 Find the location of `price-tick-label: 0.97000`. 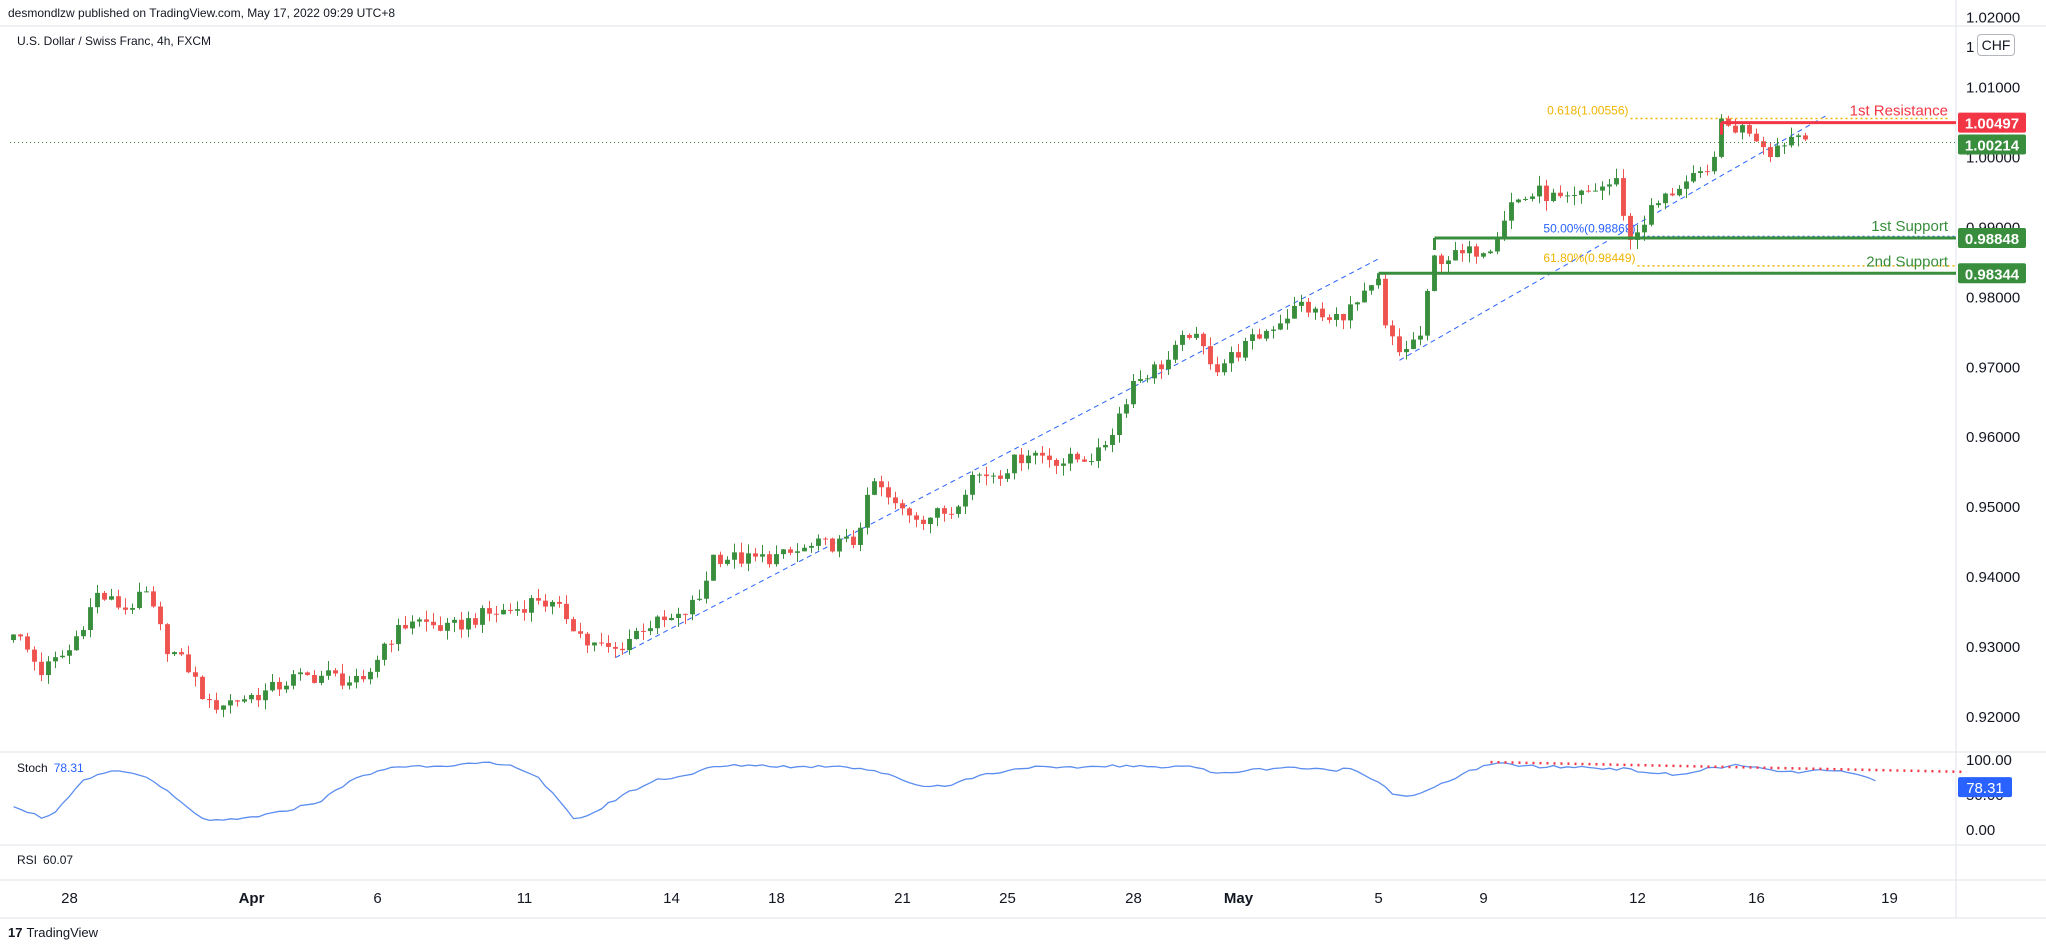

price-tick-label: 0.97000 is located at coordinates (1993, 367).